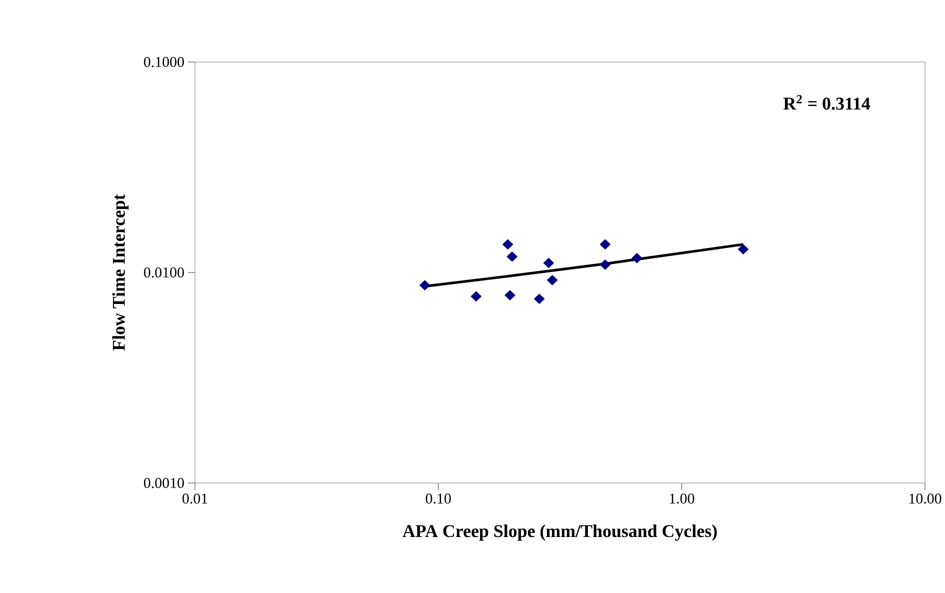  I want to click on y-axis-title: Flow Time Intercept, so click(120, 272).